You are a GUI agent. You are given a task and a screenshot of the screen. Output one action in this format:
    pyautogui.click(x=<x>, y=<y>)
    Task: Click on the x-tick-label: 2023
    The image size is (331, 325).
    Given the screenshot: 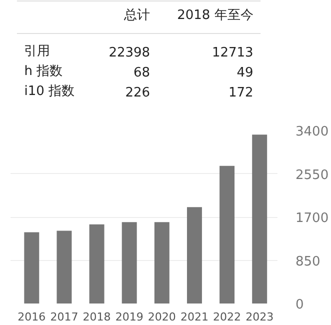 What is the action you would take?
    pyautogui.click(x=260, y=317)
    